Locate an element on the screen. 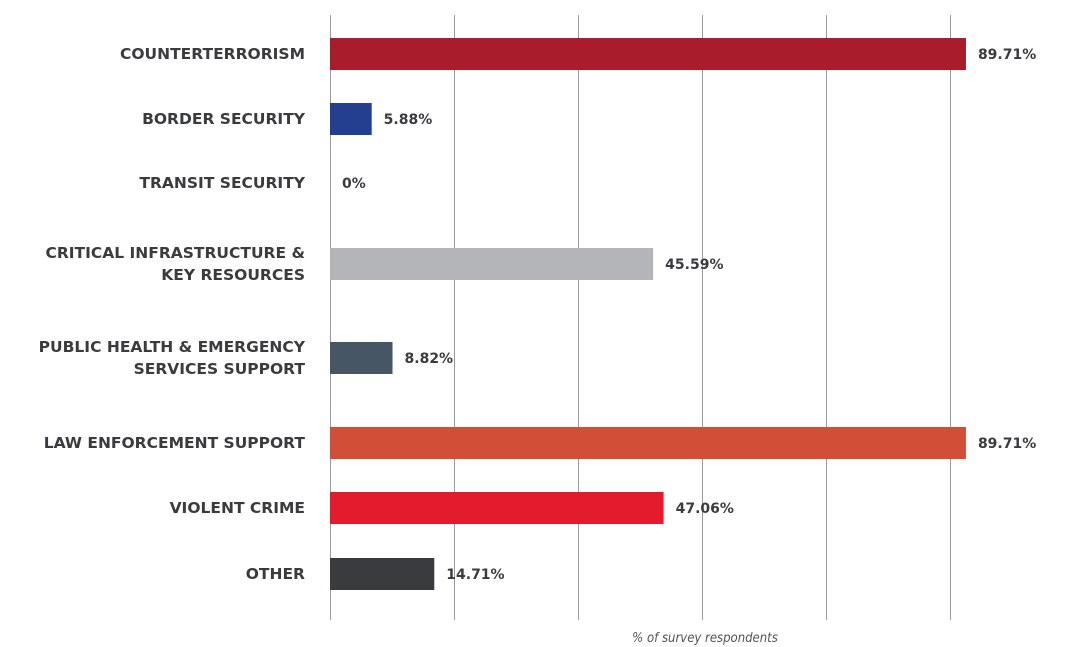 The width and height of the screenshot is (1068, 647). x-axis-title: % of survey respondents is located at coordinates (705, 638).